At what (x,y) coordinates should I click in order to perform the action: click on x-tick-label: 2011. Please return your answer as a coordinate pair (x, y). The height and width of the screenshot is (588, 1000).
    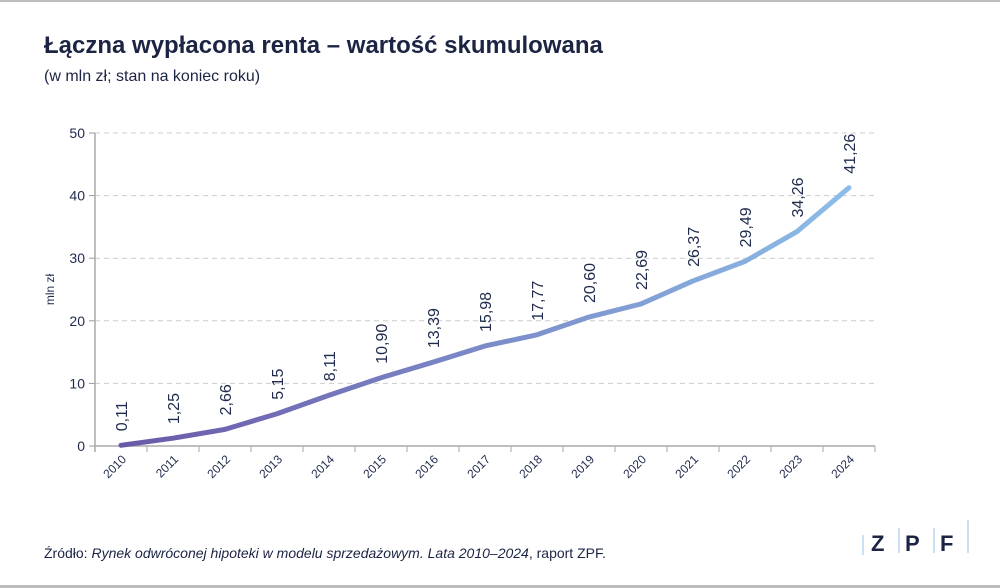
    Looking at the image, I should click on (167, 466).